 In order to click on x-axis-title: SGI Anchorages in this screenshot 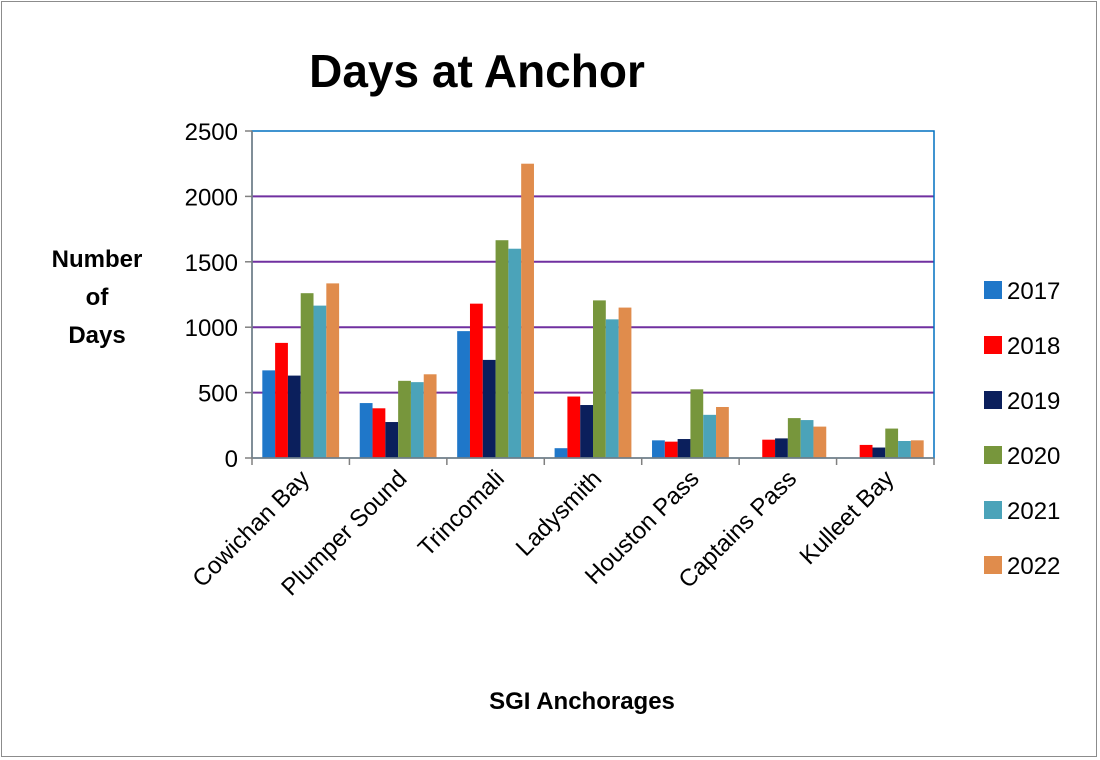, I will do `click(582, 701)`.